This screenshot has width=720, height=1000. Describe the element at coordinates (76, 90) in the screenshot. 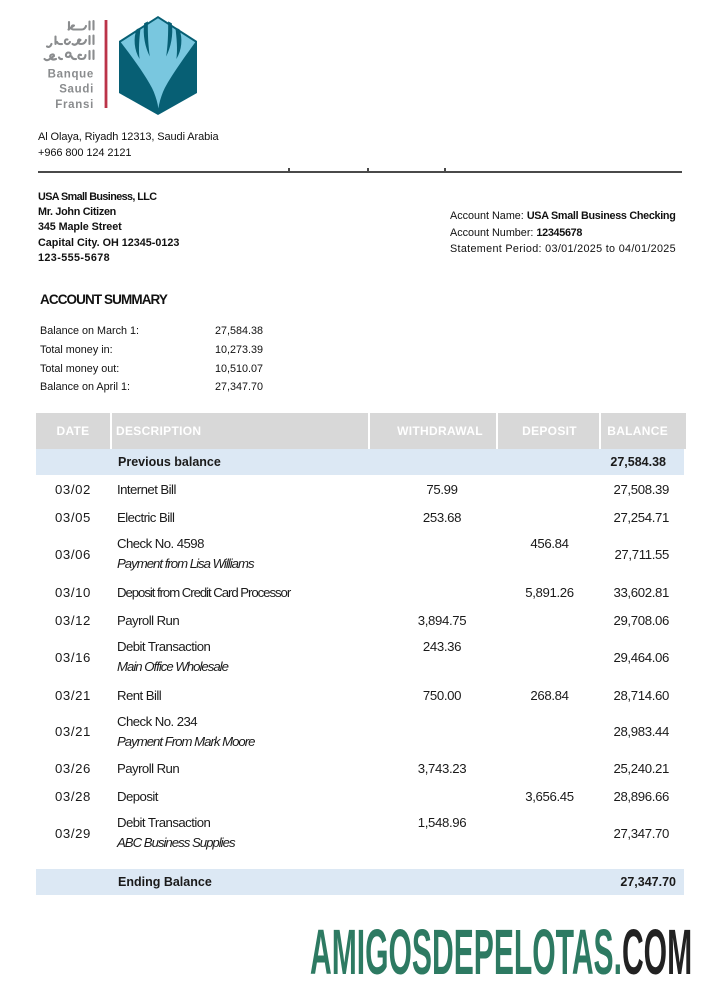

I see `svg-text: Saudi` at that location.